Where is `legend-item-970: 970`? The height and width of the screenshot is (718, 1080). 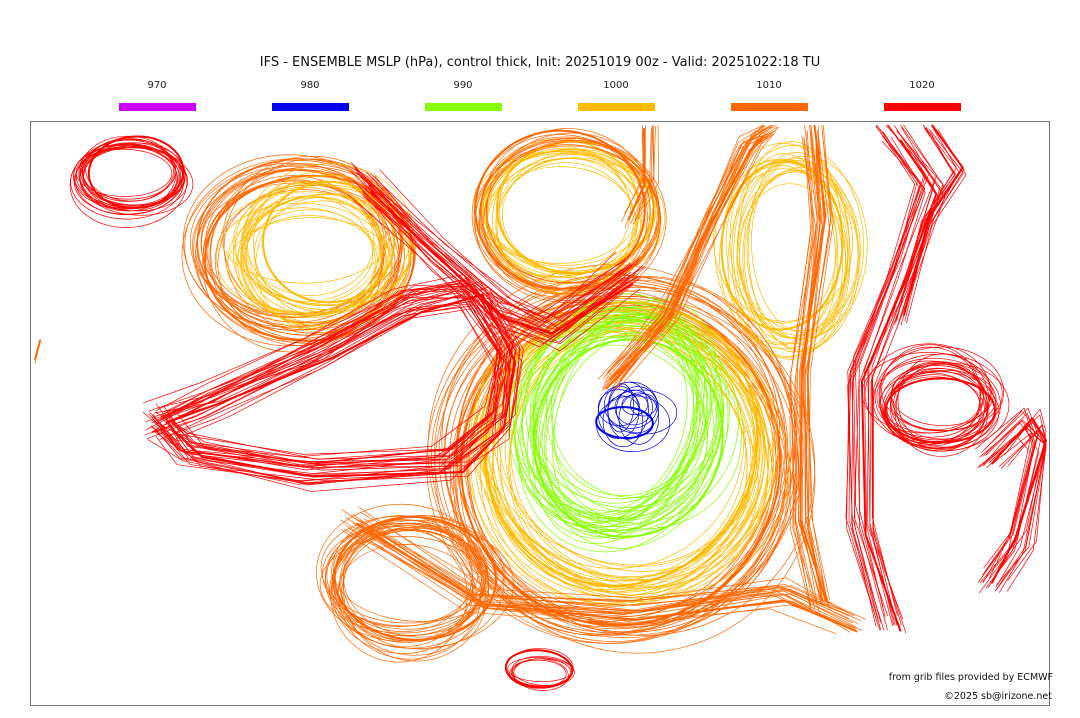 legend-item-970: 970 is located at coordinates (157, 95).